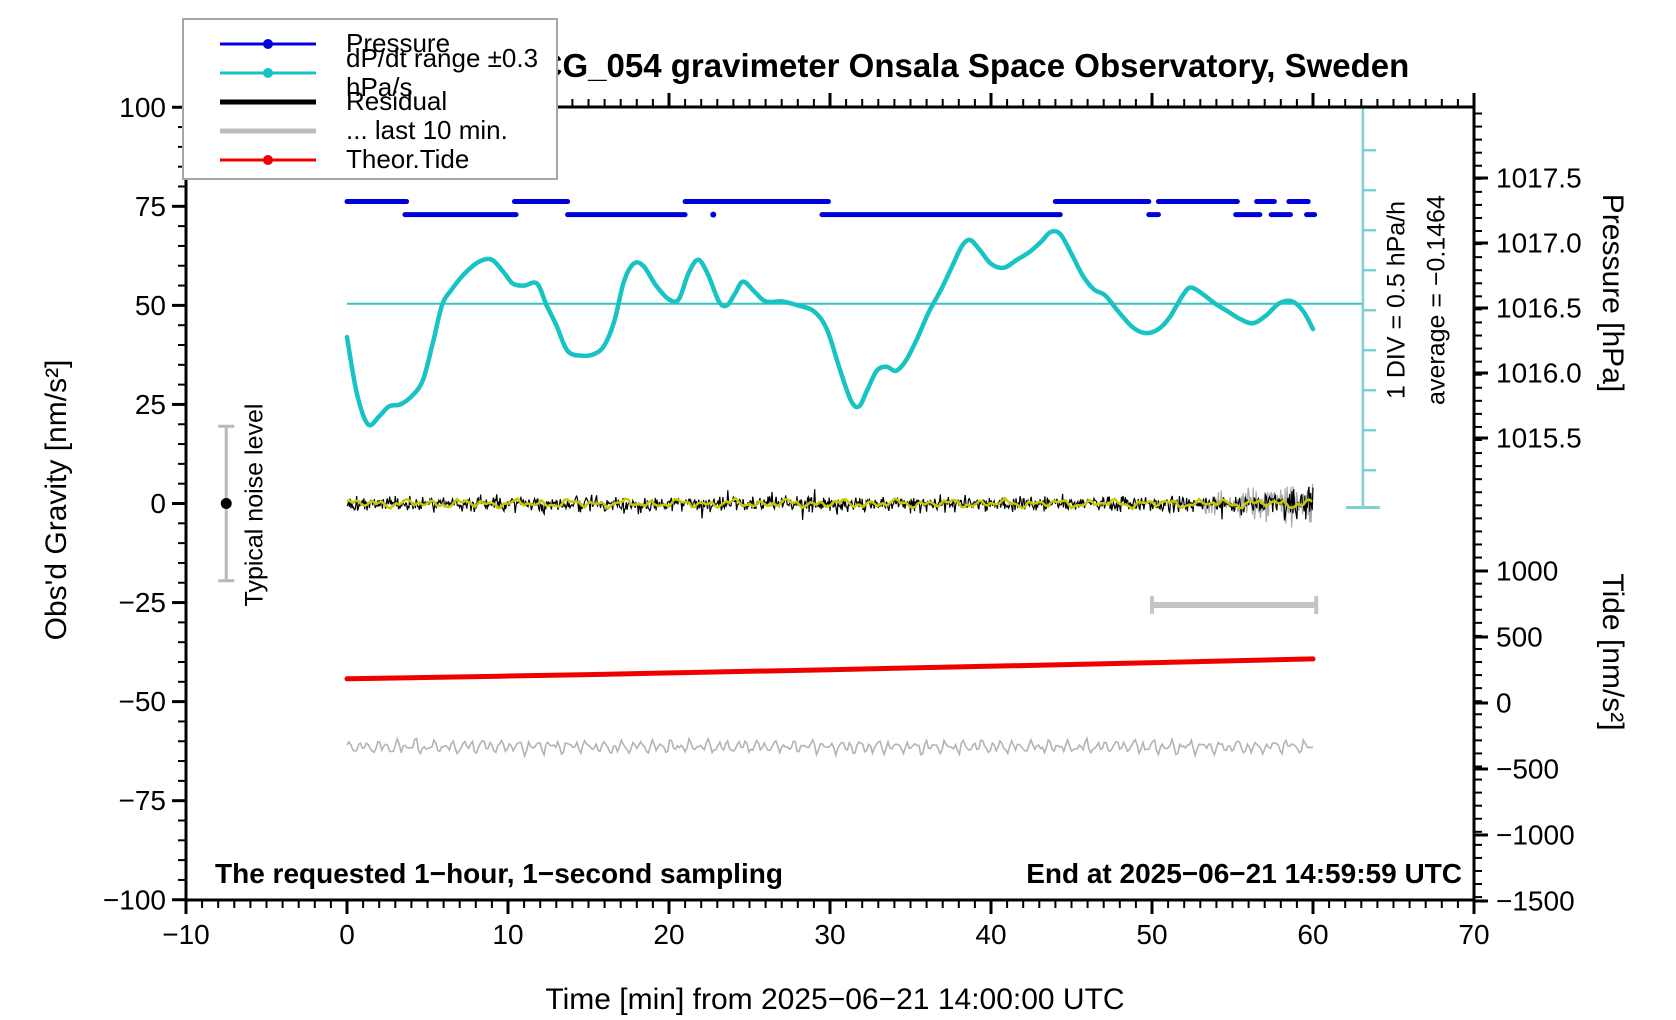 This screenshot has width=1676, height=1020. I want to click on svg-text: 1017.5, so click(1539, 178).